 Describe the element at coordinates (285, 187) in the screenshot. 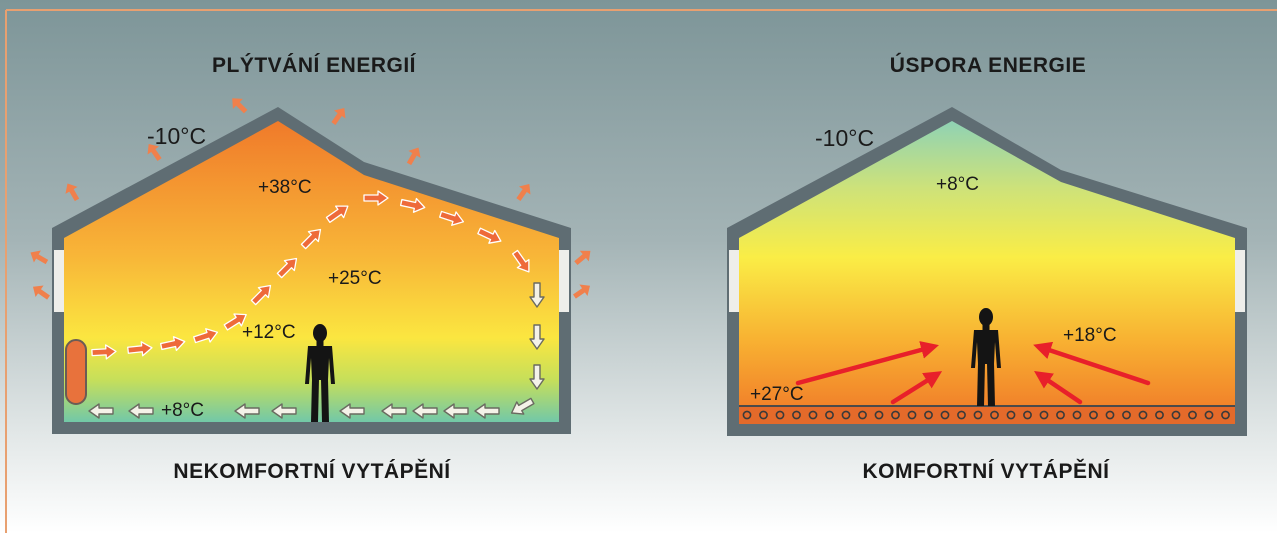

I see `left-top-temp: +38°C` at that location.